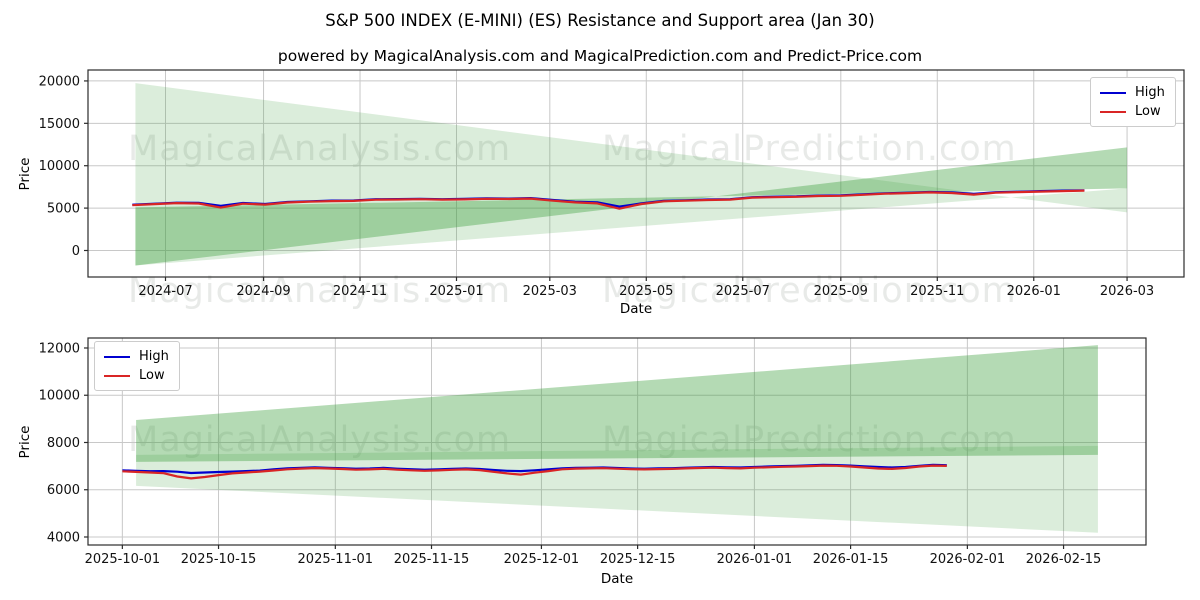 The height and width of the screenshot is (600, 1200). Describe the element at coordinates (63, 443) in the screenshot. I see `y-tick-label: 8000` at that location.